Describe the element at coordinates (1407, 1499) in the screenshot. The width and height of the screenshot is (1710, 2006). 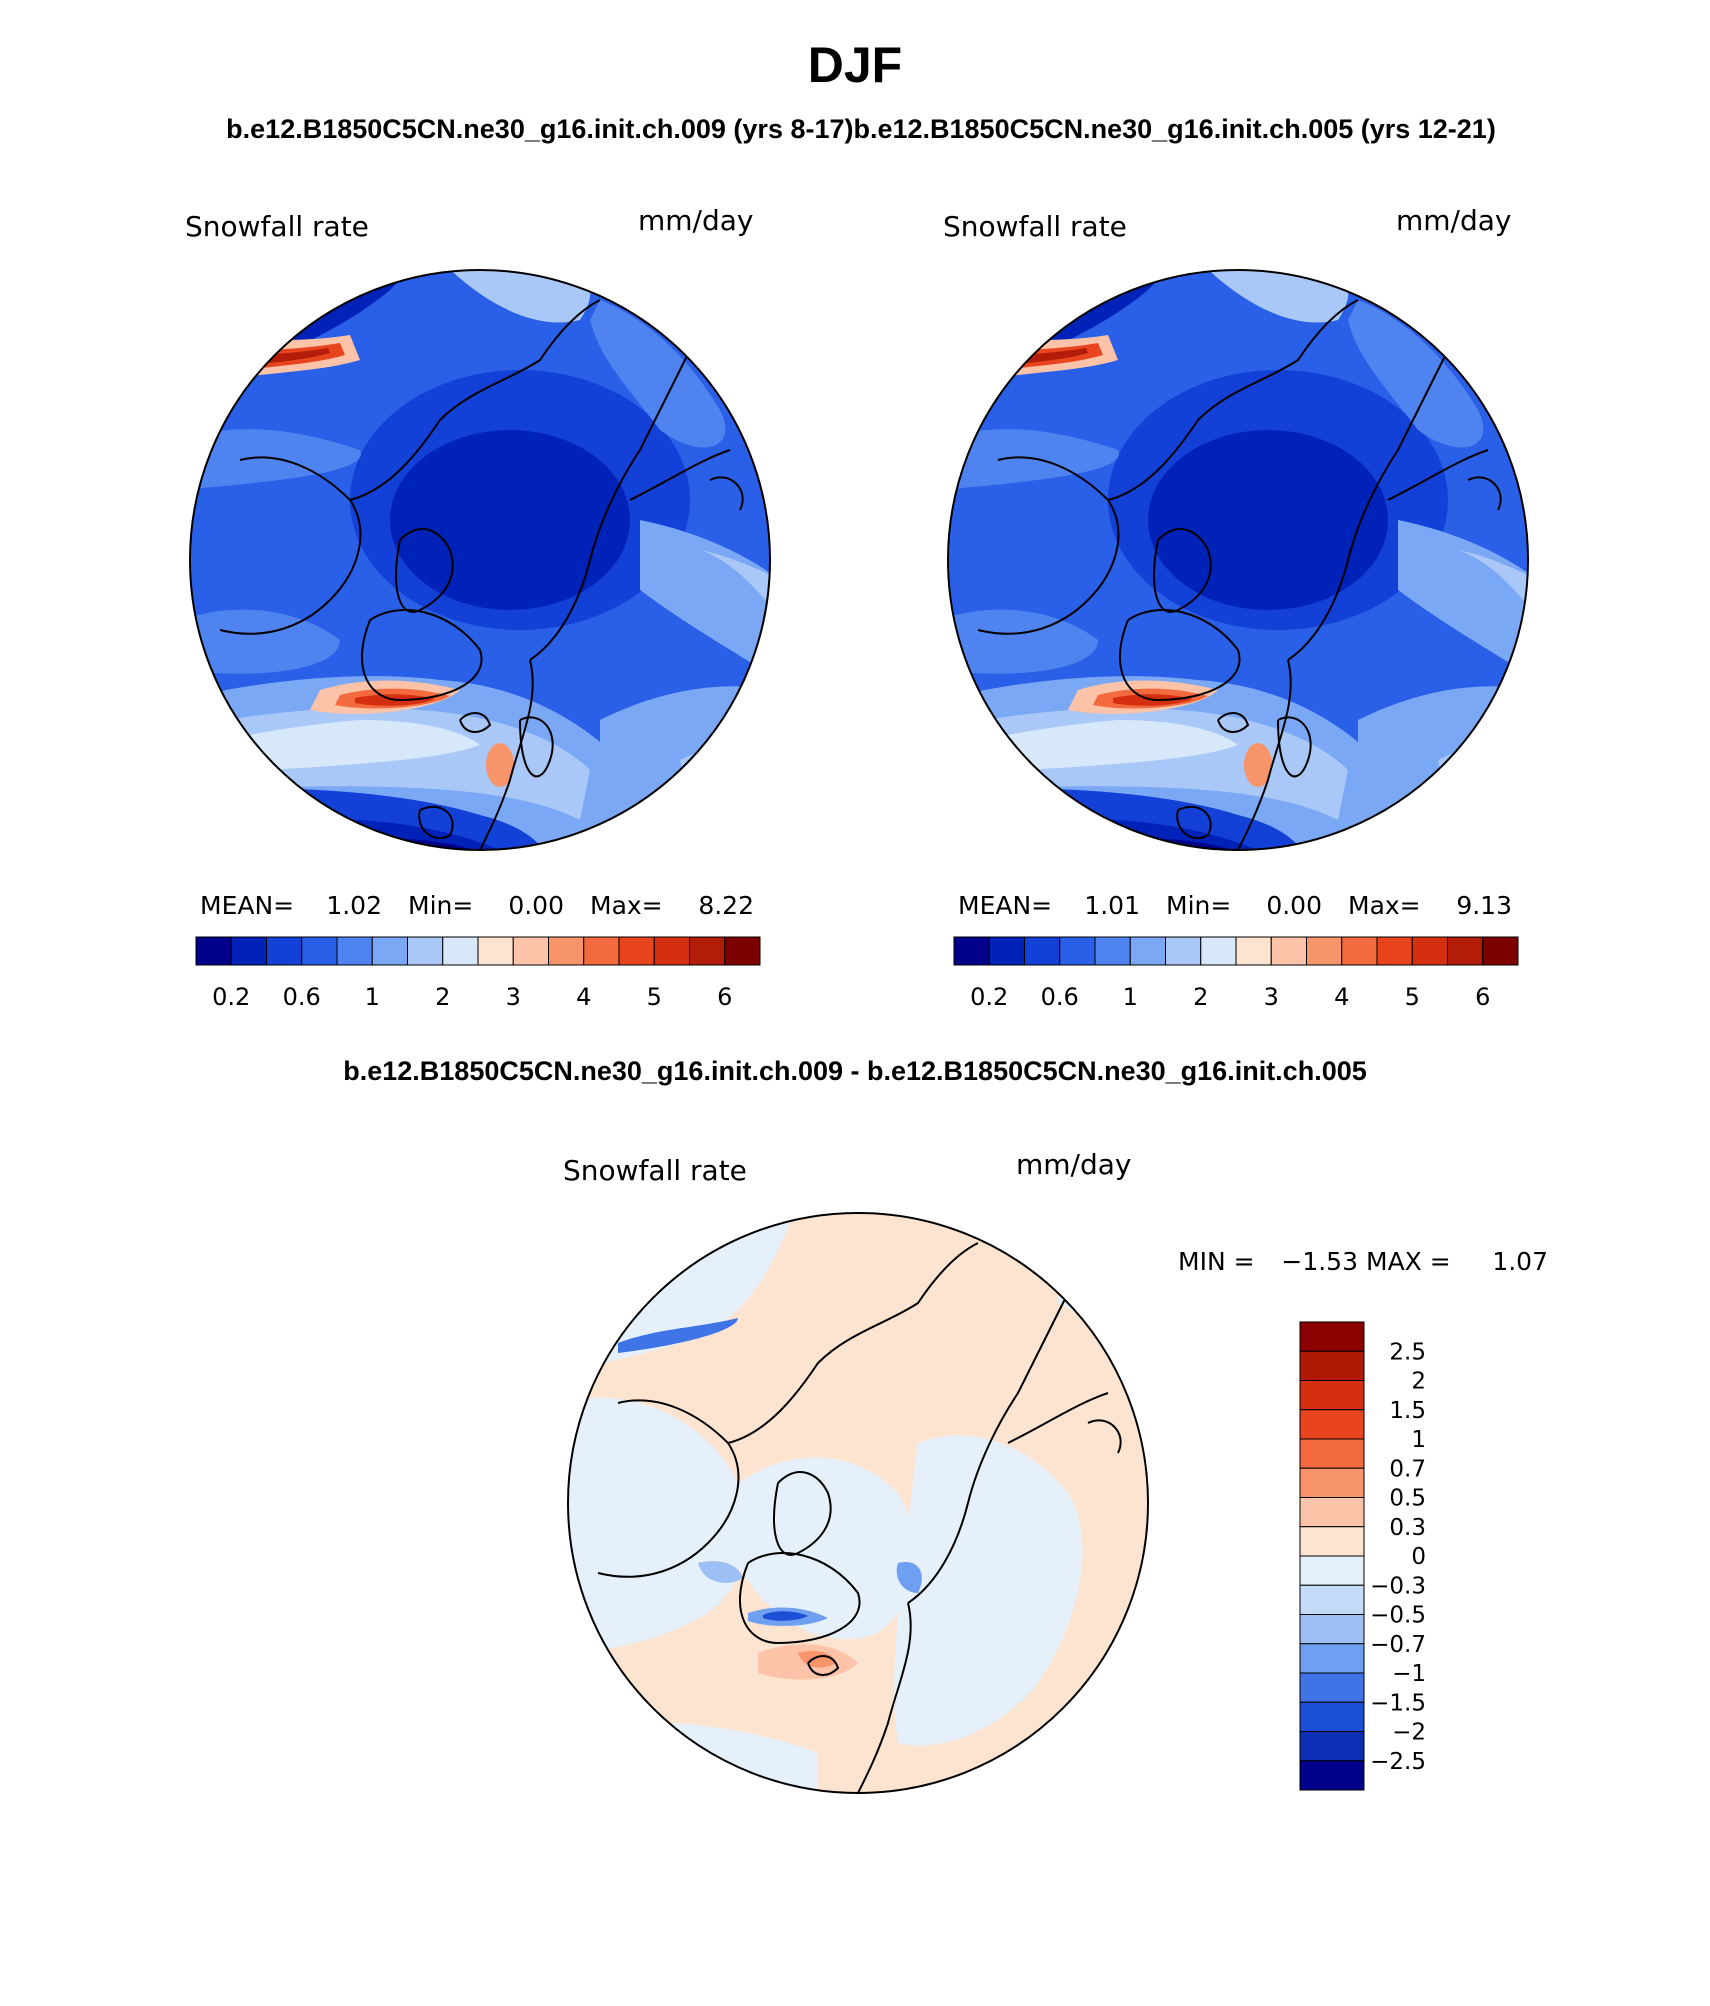
I see `diff-colorbar-tick-5: 0.5` at that location.